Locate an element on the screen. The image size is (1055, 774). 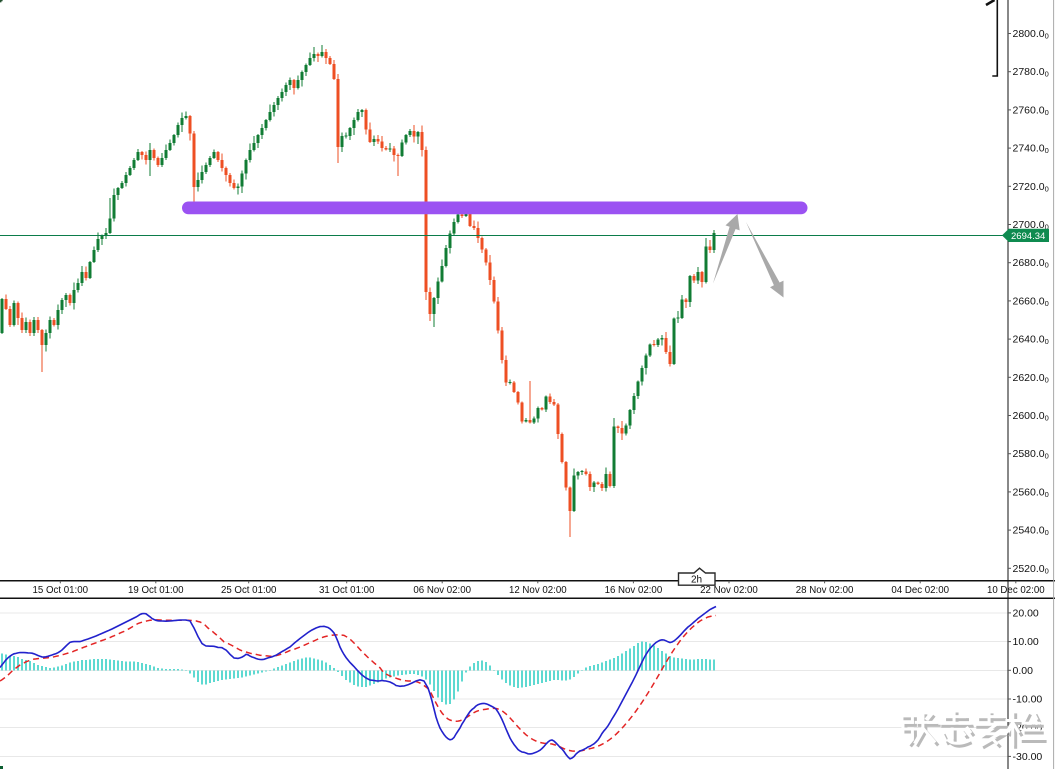
svg-text: 2700.00 is located at coordinates (1031, 225).